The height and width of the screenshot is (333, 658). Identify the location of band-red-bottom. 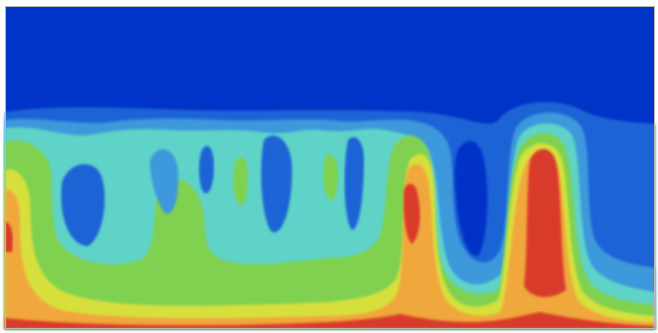
(330, 320).